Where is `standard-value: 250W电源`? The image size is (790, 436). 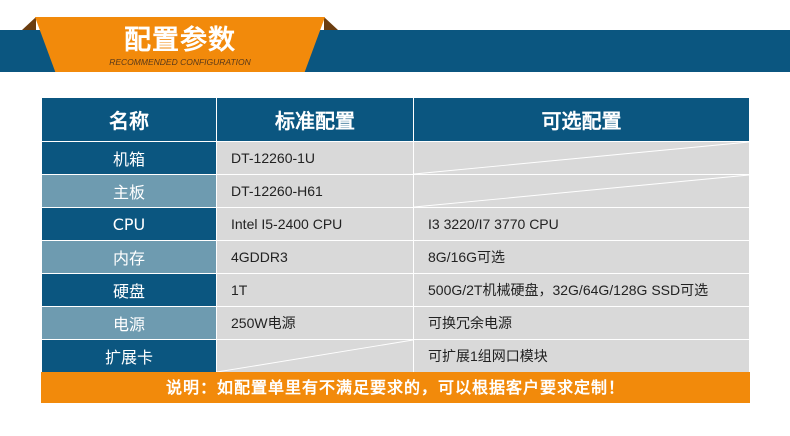 standard-value: 250W电源 is located at coordinates (263, 323).